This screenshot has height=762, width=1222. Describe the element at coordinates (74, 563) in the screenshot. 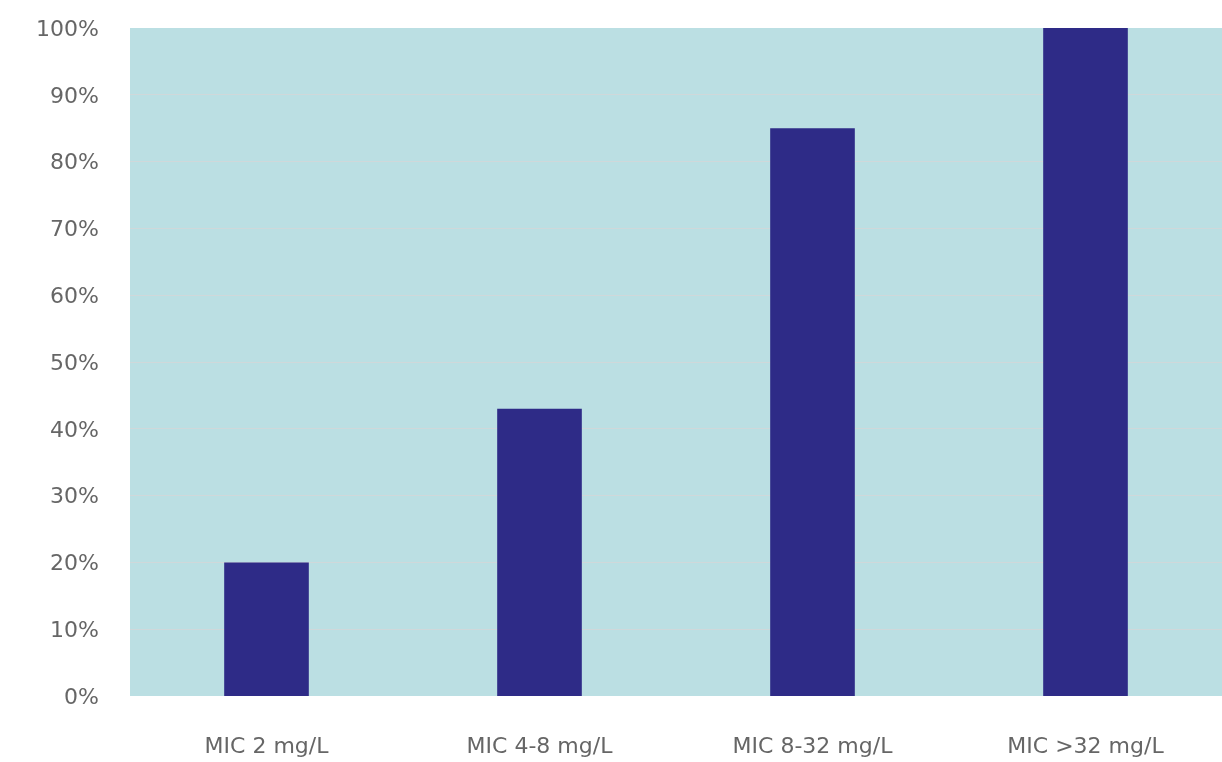

I see `y-tick-label: 20%` at that location.